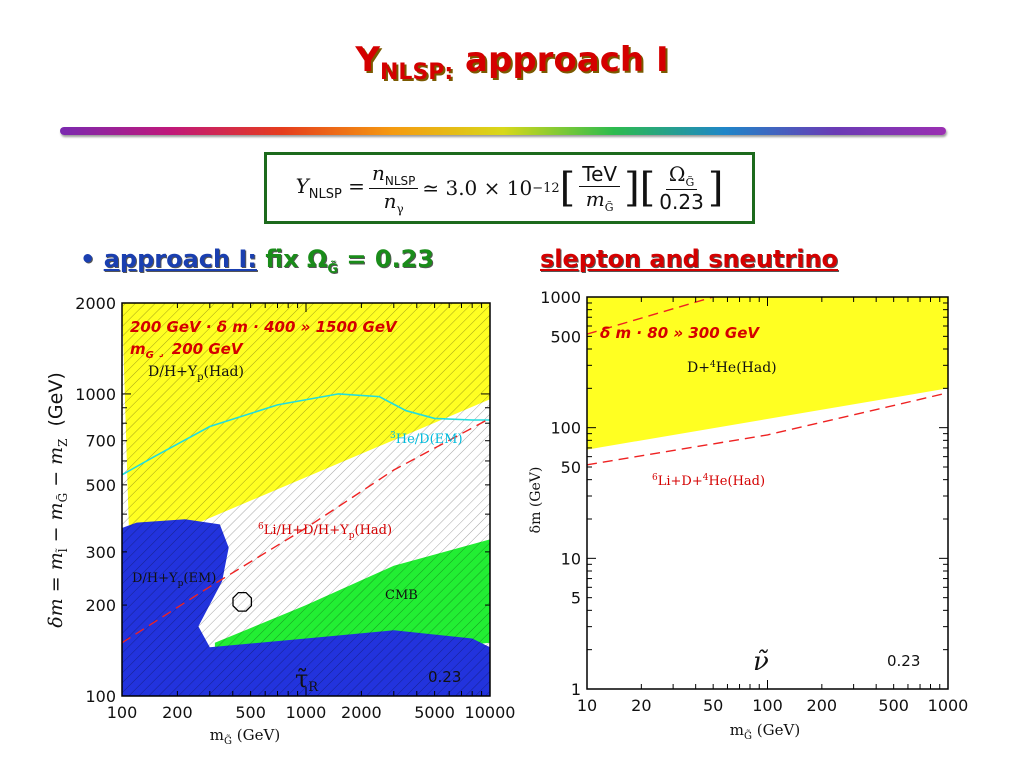 This screenshot has height=768, width=1024. Describe the element at coordinates (361, 712) in the screenshot. I see `x-tick-label: 2000` at that location.